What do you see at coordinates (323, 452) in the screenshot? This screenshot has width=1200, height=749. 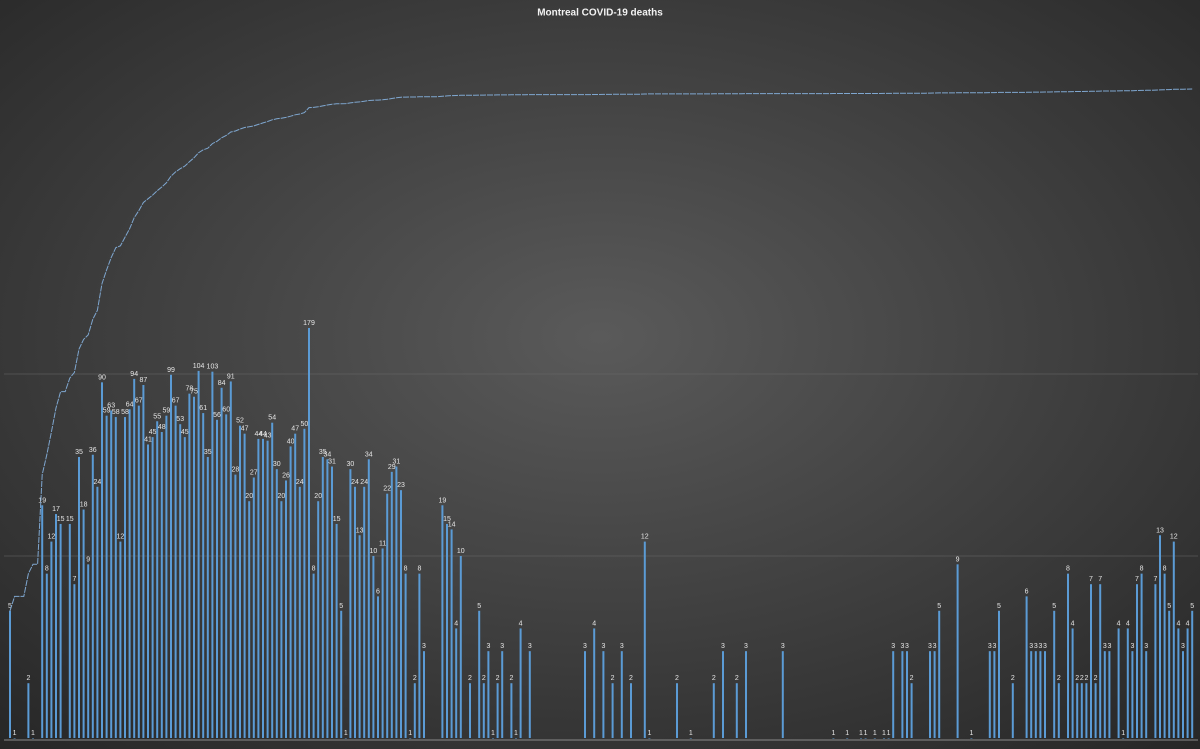 I see `value-label: 35` at bounding box center [323, 452].